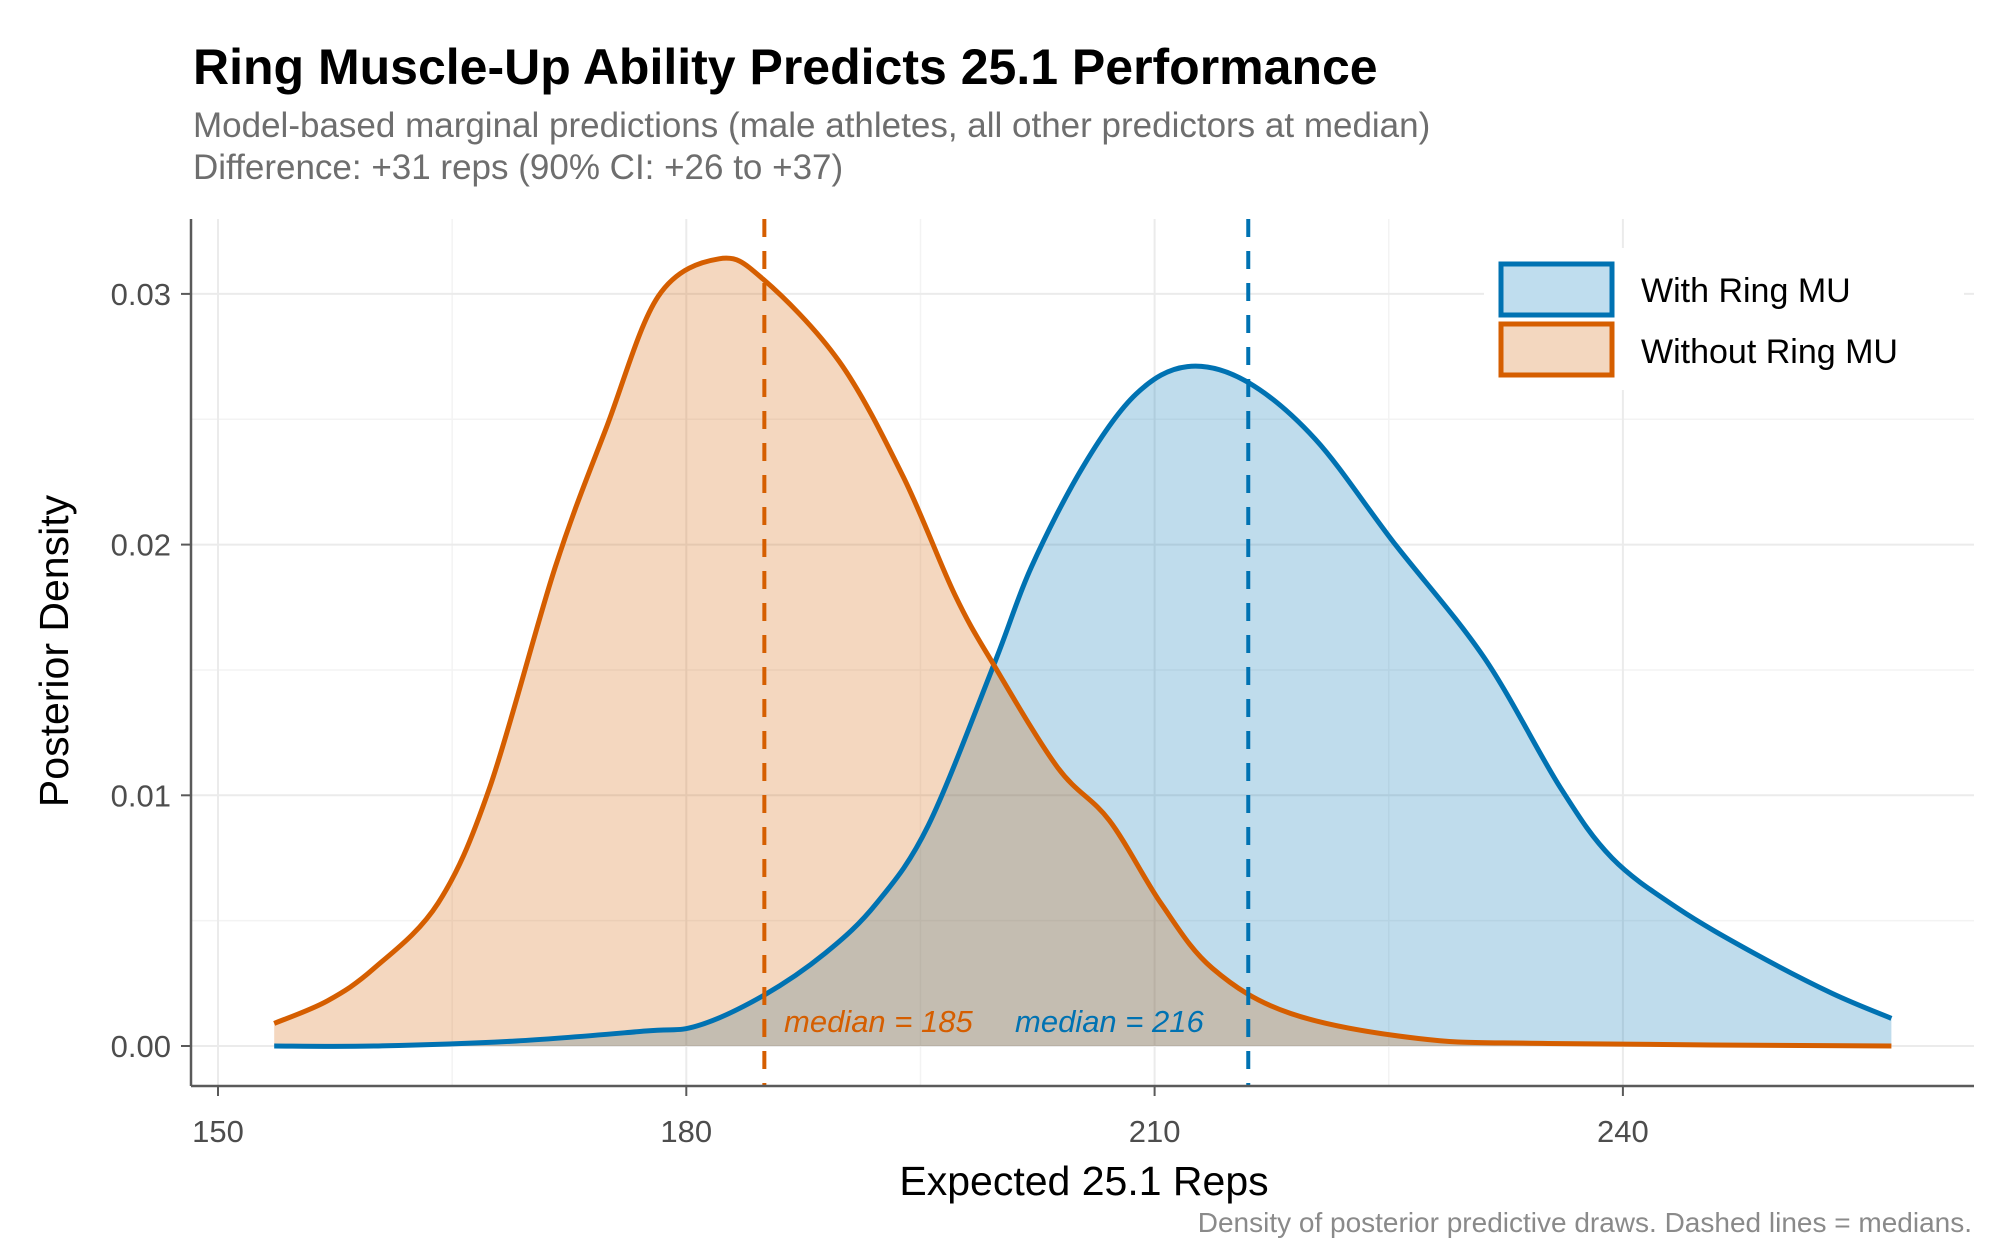 Image resolution: width=2000 pixels, height=1250 pixels. I want to click on y-tick-label: 0.00, so click(141, 1046).